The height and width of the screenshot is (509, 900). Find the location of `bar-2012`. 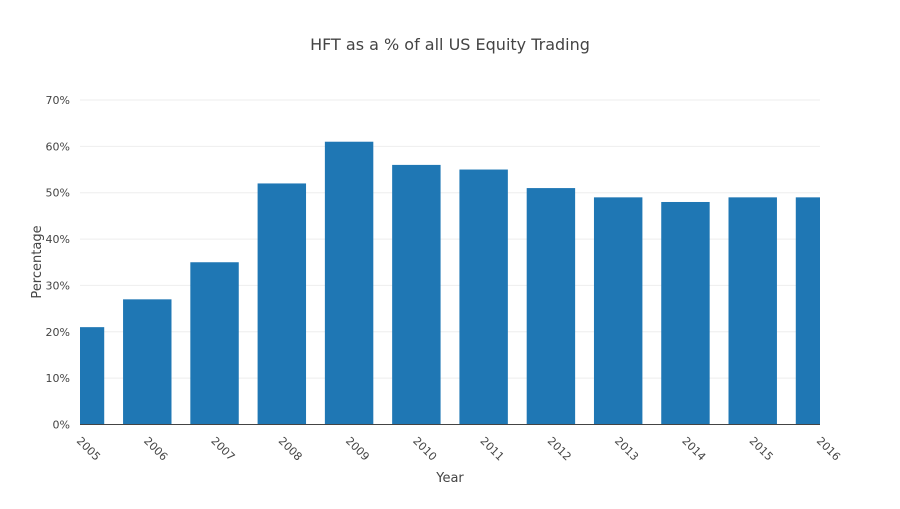

bar-2012 is located at coordinates (551, 306).